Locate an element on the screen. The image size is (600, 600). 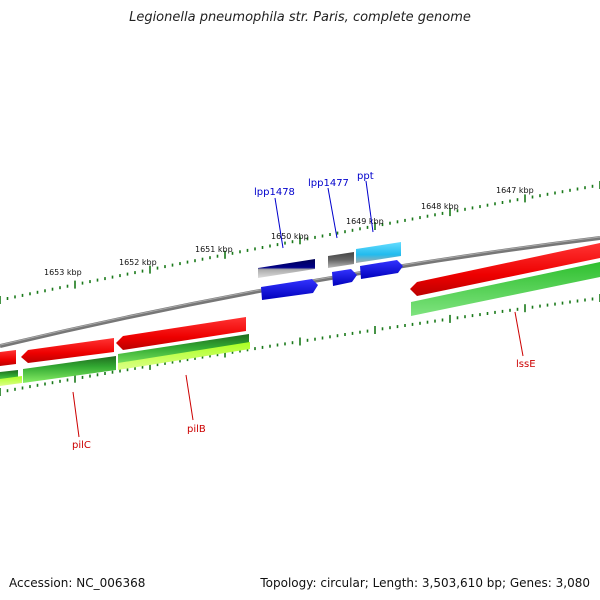
gene-yellowgreen-band-pilB is located at coordinates (184, 356).